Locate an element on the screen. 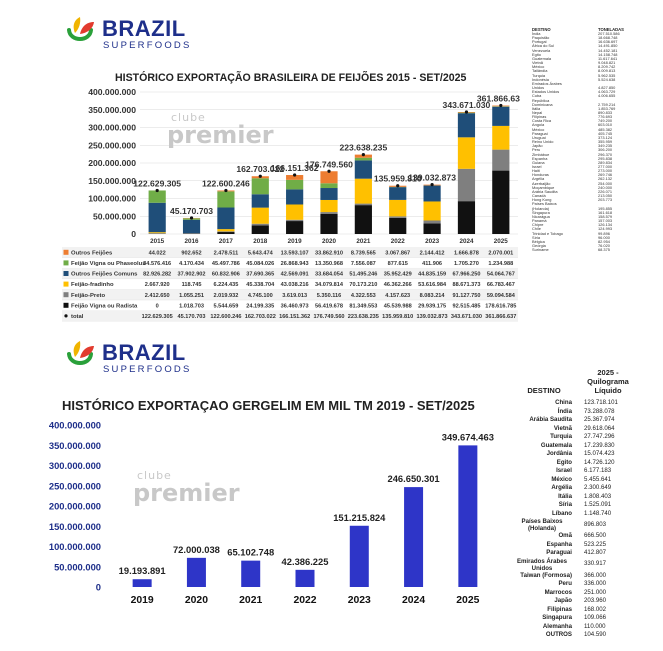 The width and height of the screenshot is (663, 651). destination-value: 289.834 is located at coordinates (605, 162).